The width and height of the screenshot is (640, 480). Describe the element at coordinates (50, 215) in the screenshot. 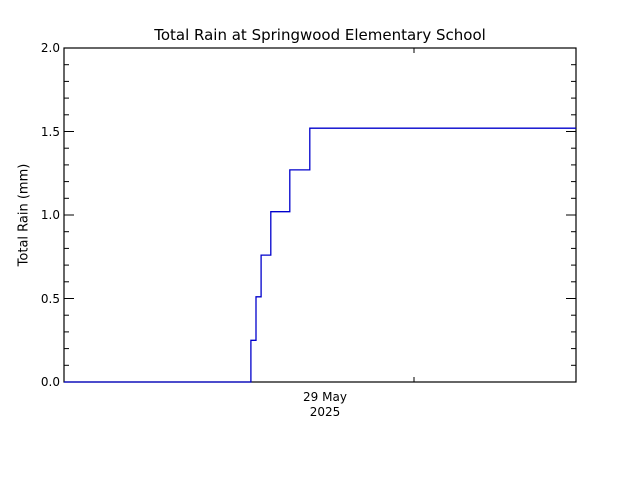

I see `y-tick-label: 1.0` at that location.